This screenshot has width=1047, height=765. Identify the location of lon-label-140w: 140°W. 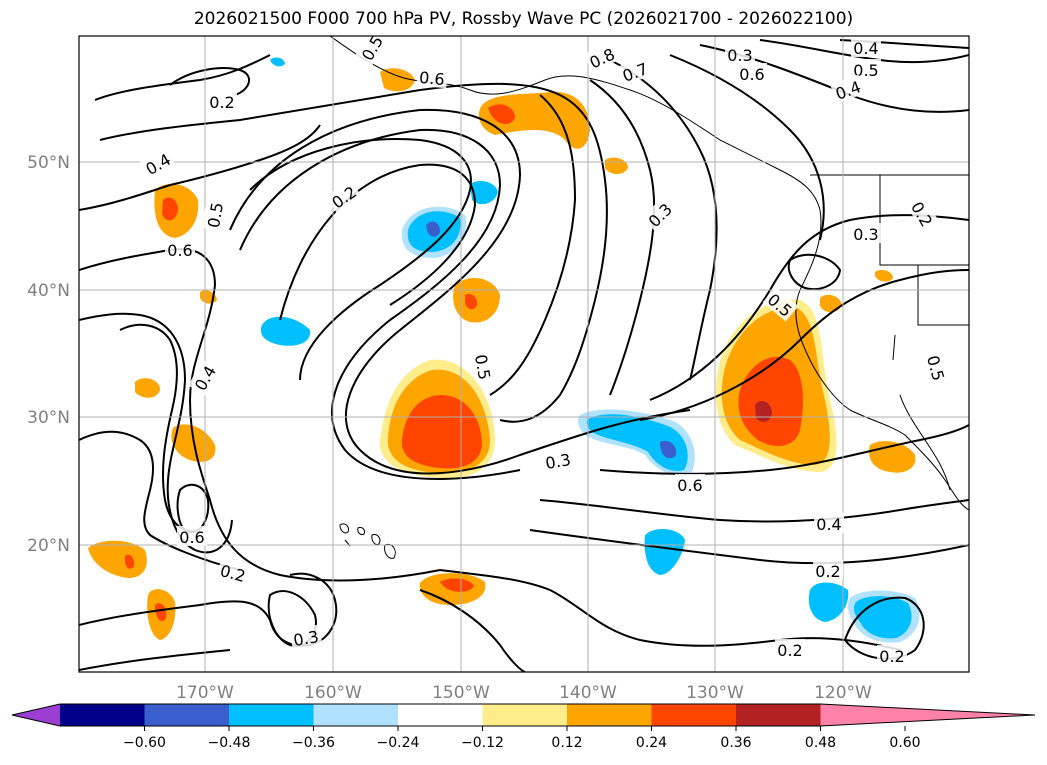
(588, 693).